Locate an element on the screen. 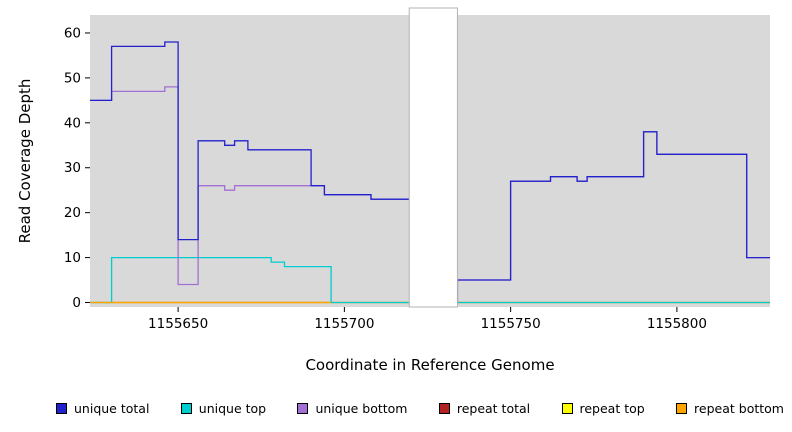 This screenshot has width=792, height=432. legend-item-unique-top: unique top is located at coordinates (223, 408).